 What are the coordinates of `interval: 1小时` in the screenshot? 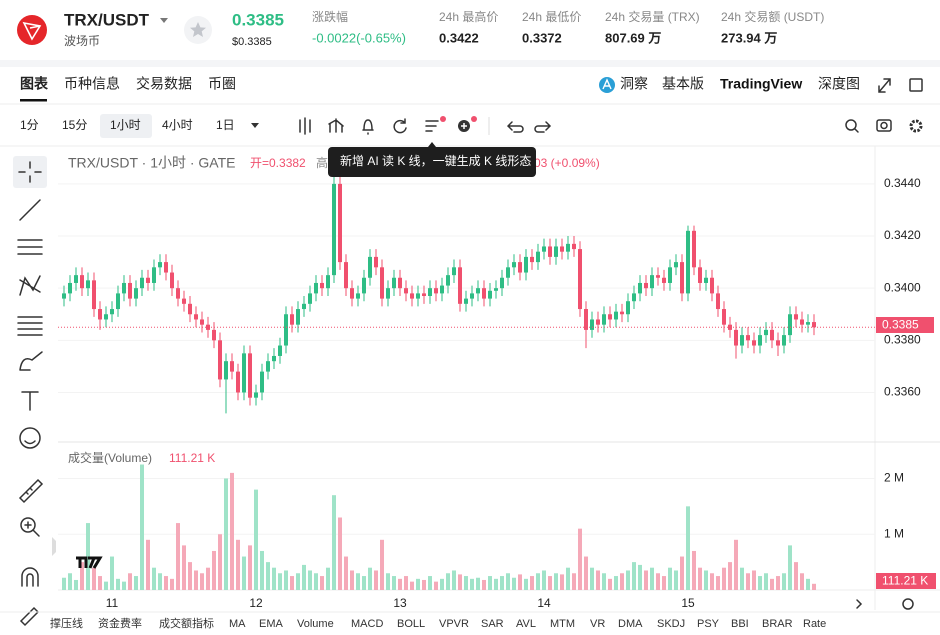 It's located at (125, 125).